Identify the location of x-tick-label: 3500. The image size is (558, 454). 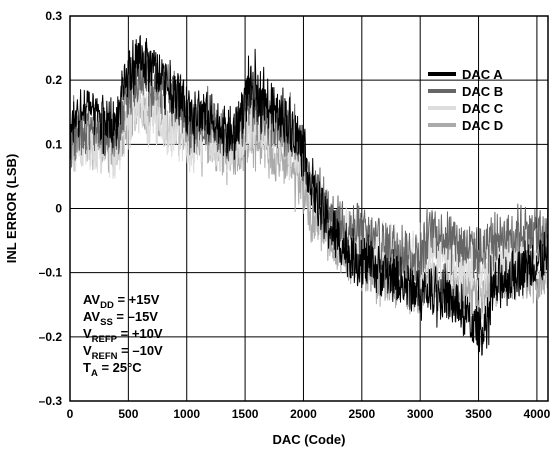
(478, 414).